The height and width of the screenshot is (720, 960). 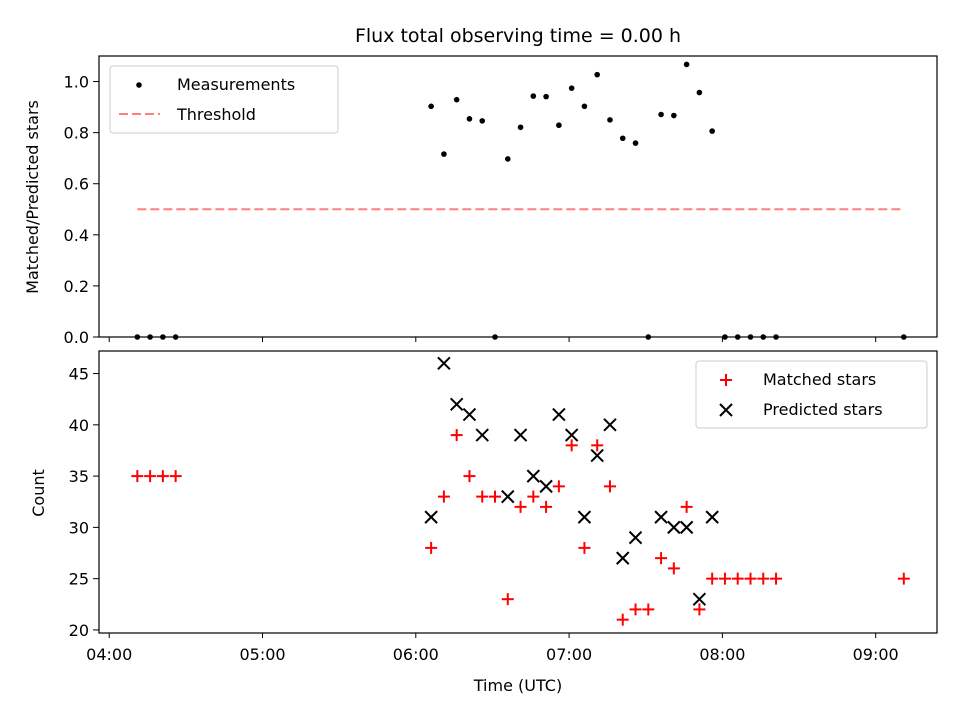 What do you see at coordinates (216, 114) in the screenshot?
I see `legend-threshold-label: Threshold` at bounding box center [216, 114].